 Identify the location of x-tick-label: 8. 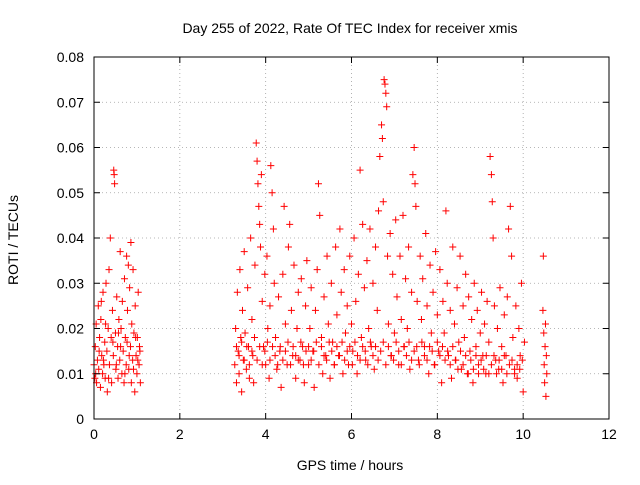
(437, 434).